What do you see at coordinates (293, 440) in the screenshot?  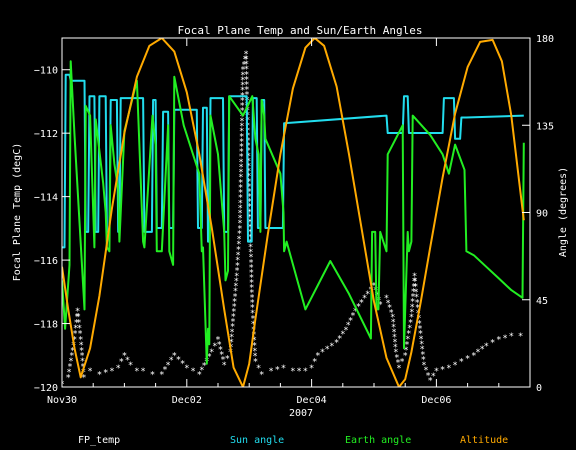 I see `legend: FP_temp Sun angle Earth angle Altitude` at bounding box center [293, 440].